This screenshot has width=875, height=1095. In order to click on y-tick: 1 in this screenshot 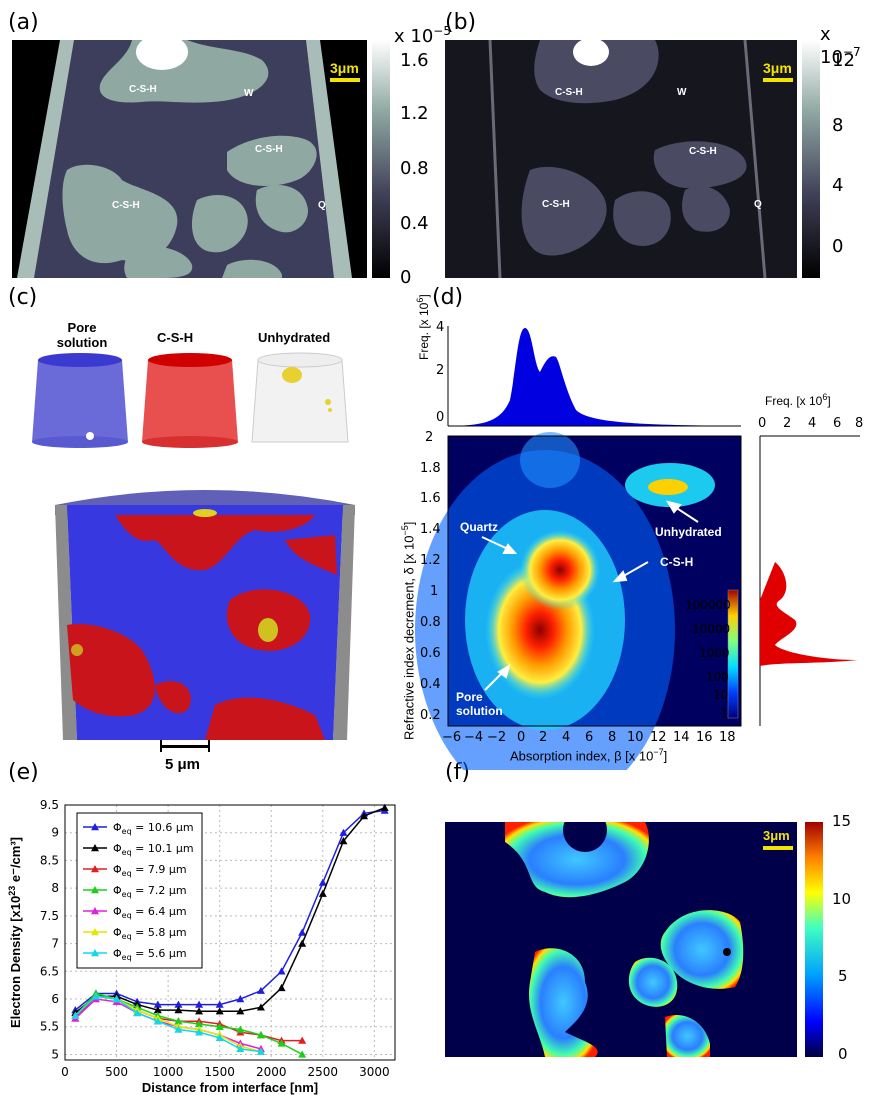, I will do `click(434, 591)`.